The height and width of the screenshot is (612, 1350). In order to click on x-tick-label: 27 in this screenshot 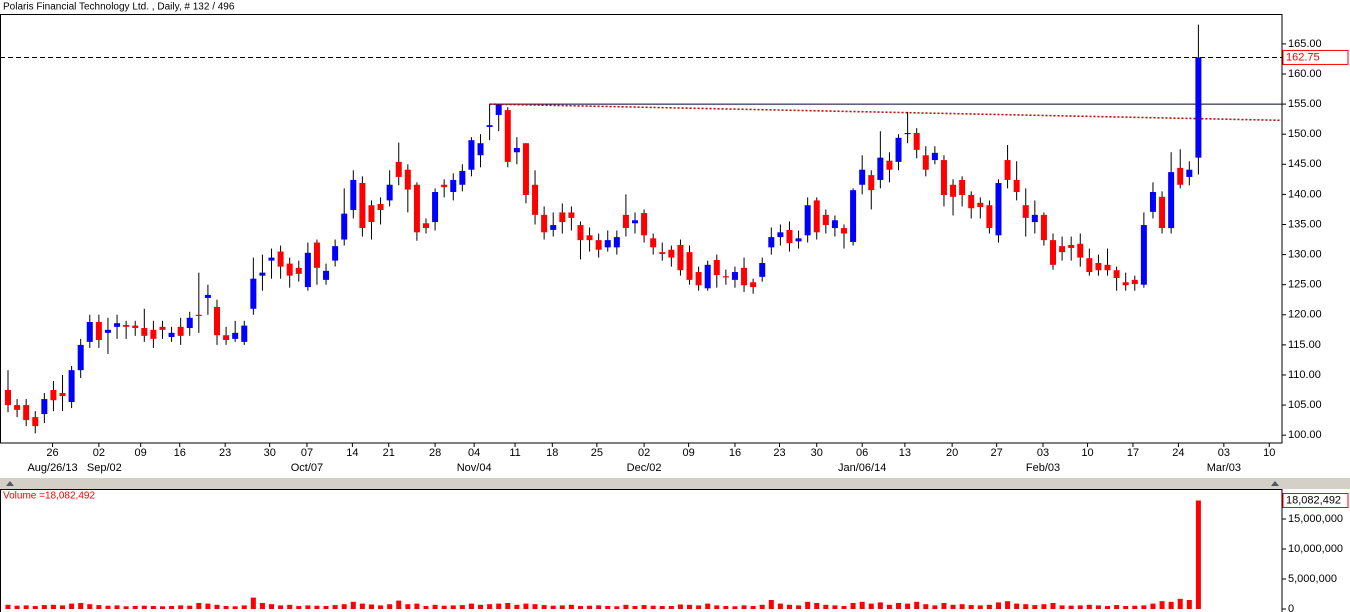, I will do `click(997, 453)`.